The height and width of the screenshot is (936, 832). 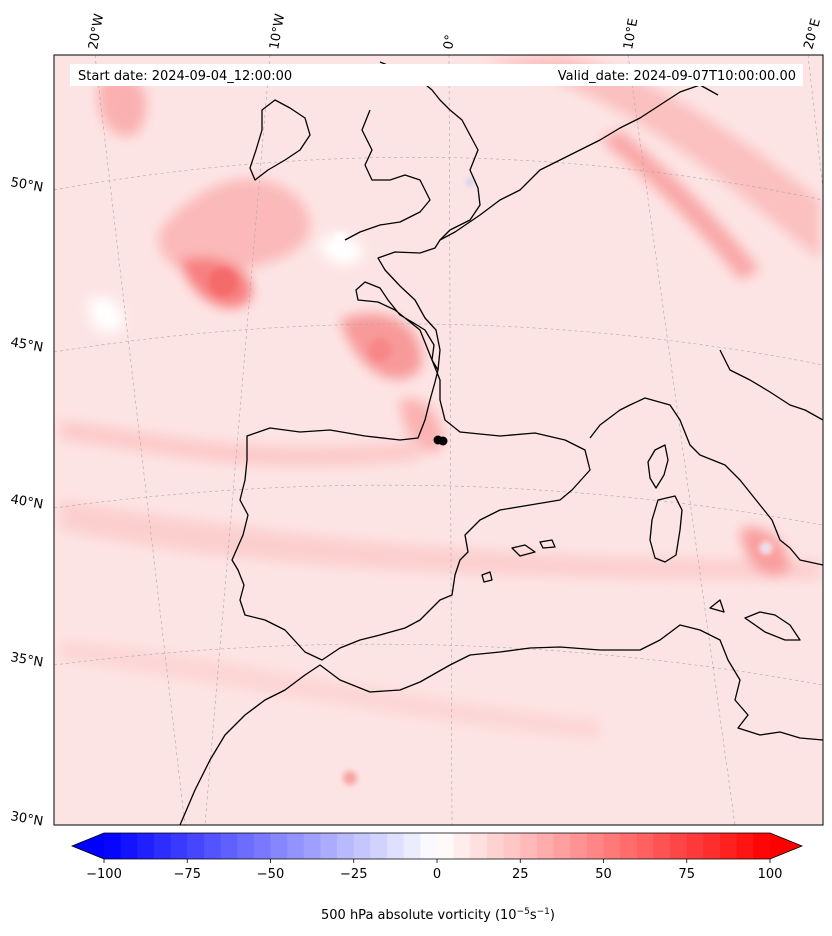 I want to click on lon-label-0: 0°, so click(x=449, y=42).